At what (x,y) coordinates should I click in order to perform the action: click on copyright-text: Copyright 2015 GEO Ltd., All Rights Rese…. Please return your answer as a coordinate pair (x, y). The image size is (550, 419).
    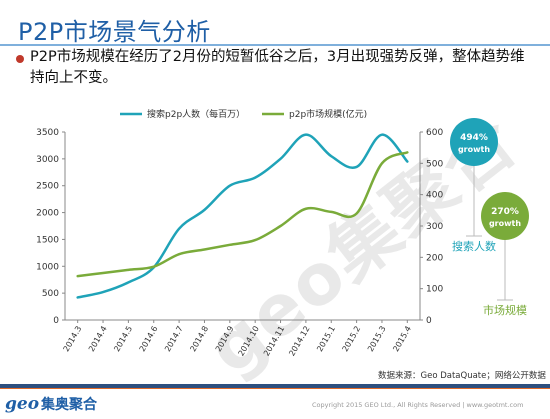
    Looking at the image, I should click on (418, 405).